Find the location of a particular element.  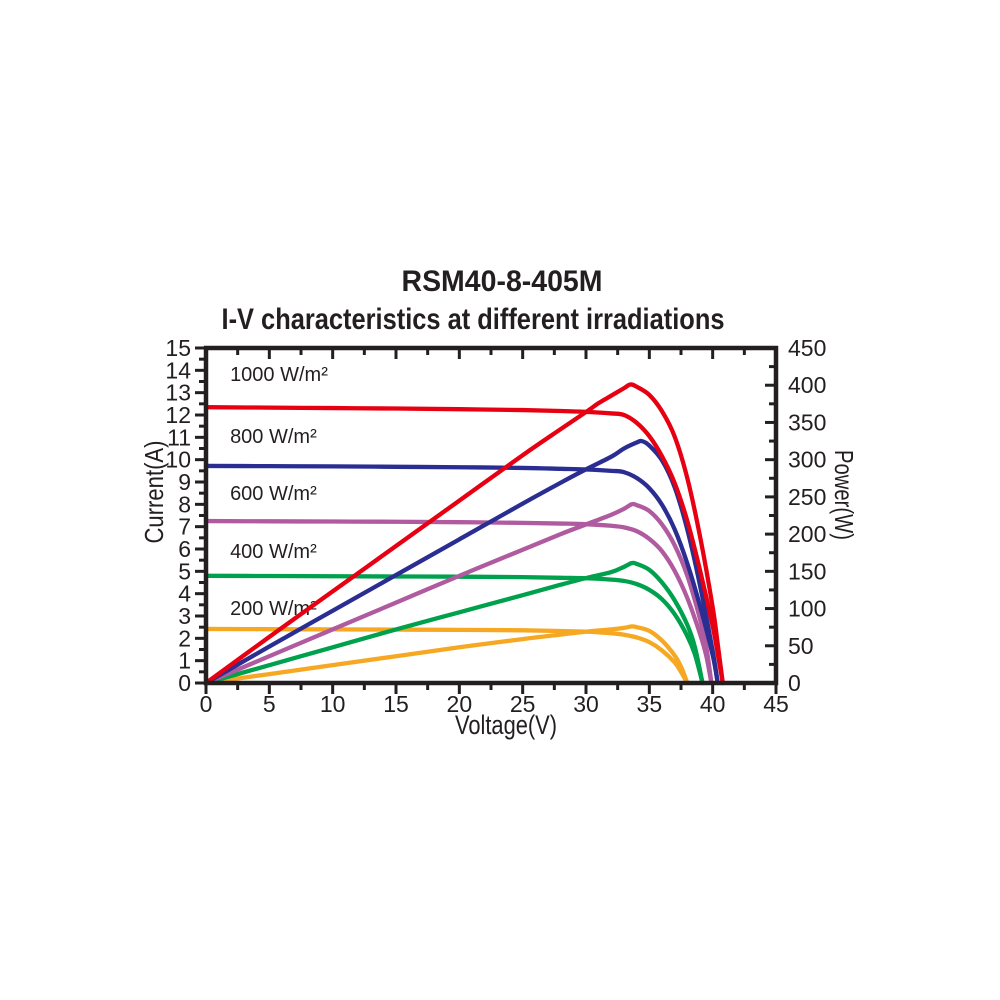

y-left-tick-label: 5 is located at coordinates (184, 571).